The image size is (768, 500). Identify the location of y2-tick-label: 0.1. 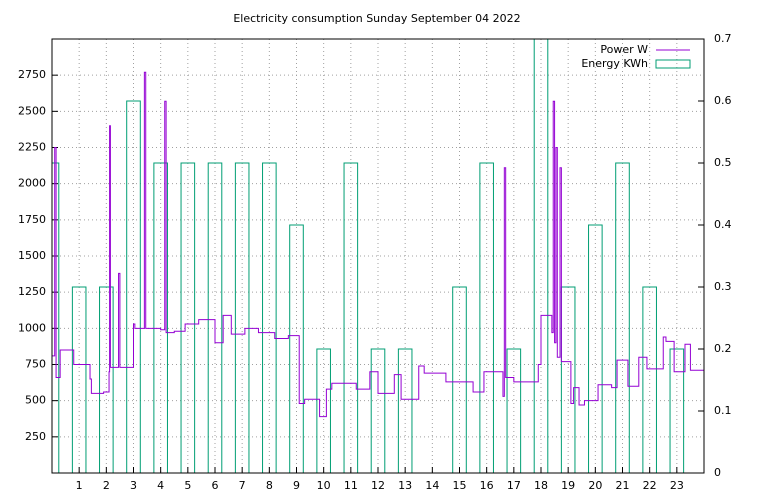
(723, 410).